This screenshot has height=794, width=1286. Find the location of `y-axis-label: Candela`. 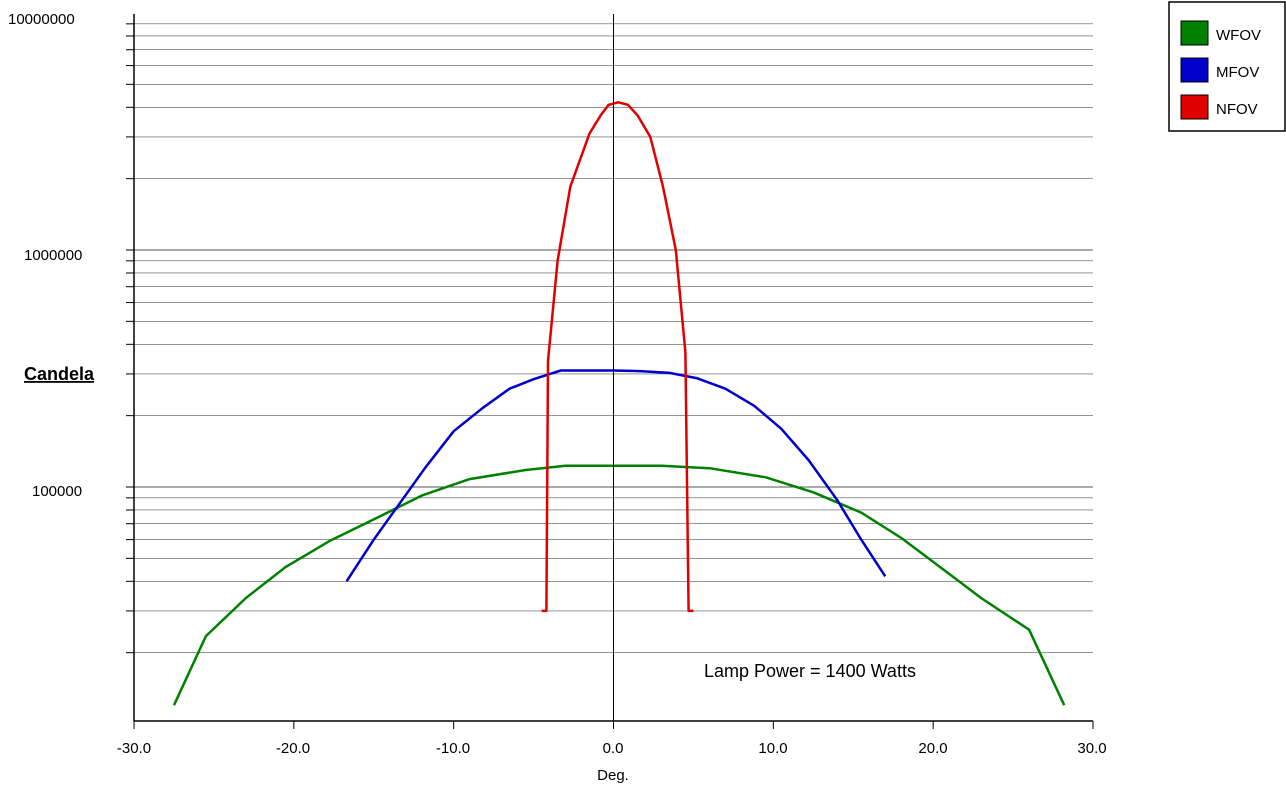

y-axis-label: Candela is located at coordinates (59, 374).